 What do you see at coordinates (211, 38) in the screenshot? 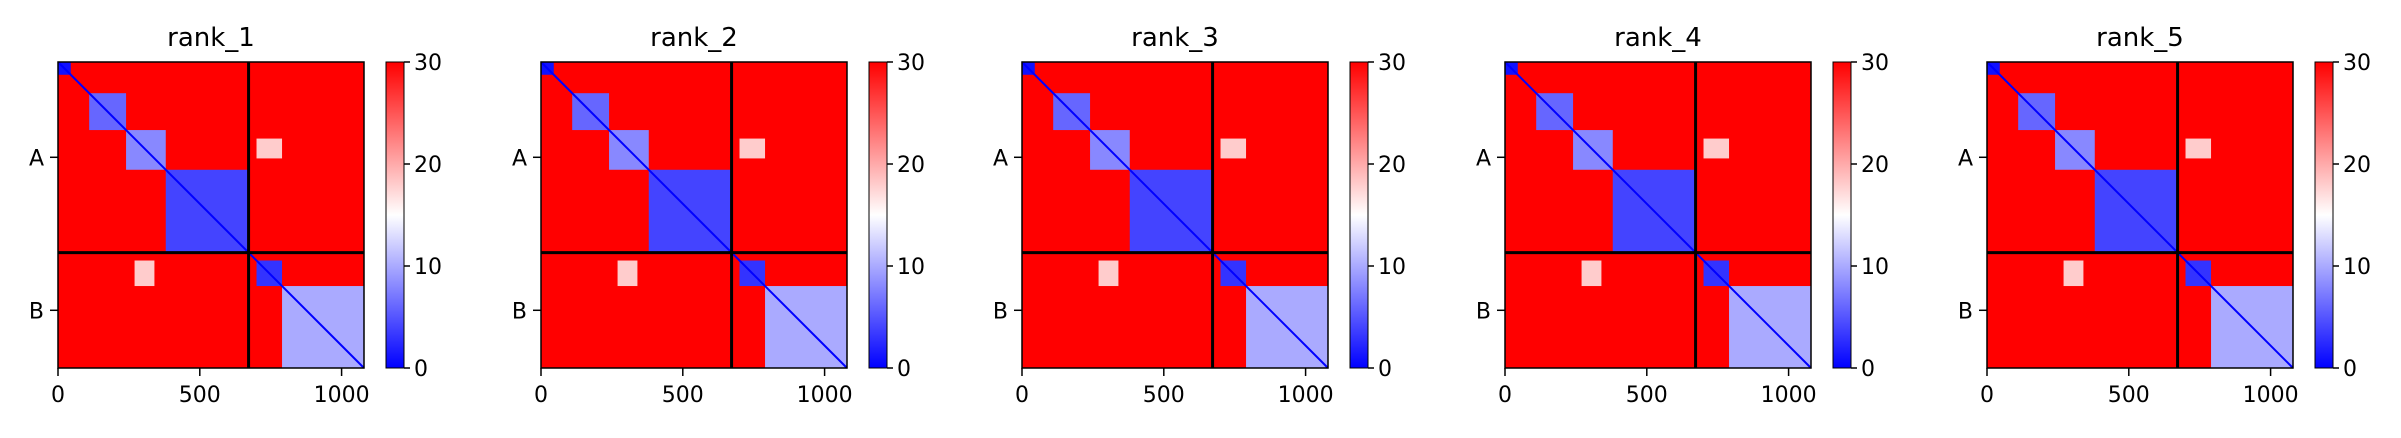
I see `panel-title: rank_1` at bounding box center [211, 38].